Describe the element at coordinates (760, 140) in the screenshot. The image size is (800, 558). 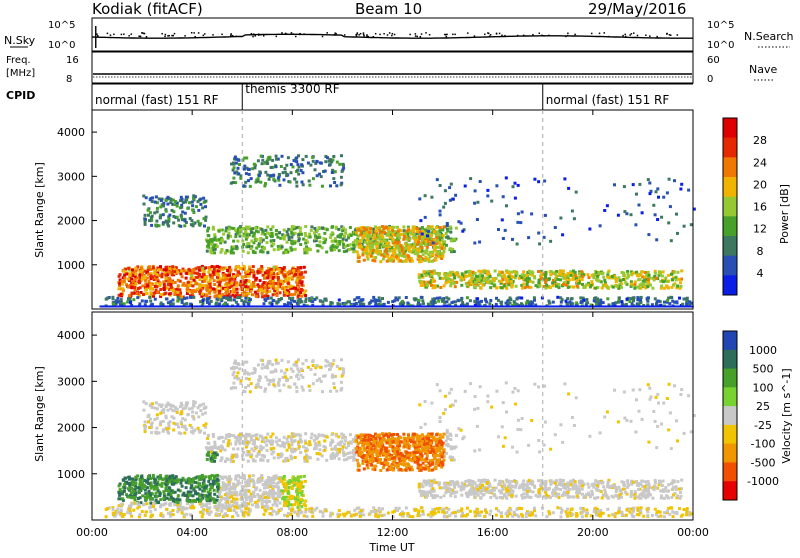
I see `power-colorbar-tick: 28` at that location.